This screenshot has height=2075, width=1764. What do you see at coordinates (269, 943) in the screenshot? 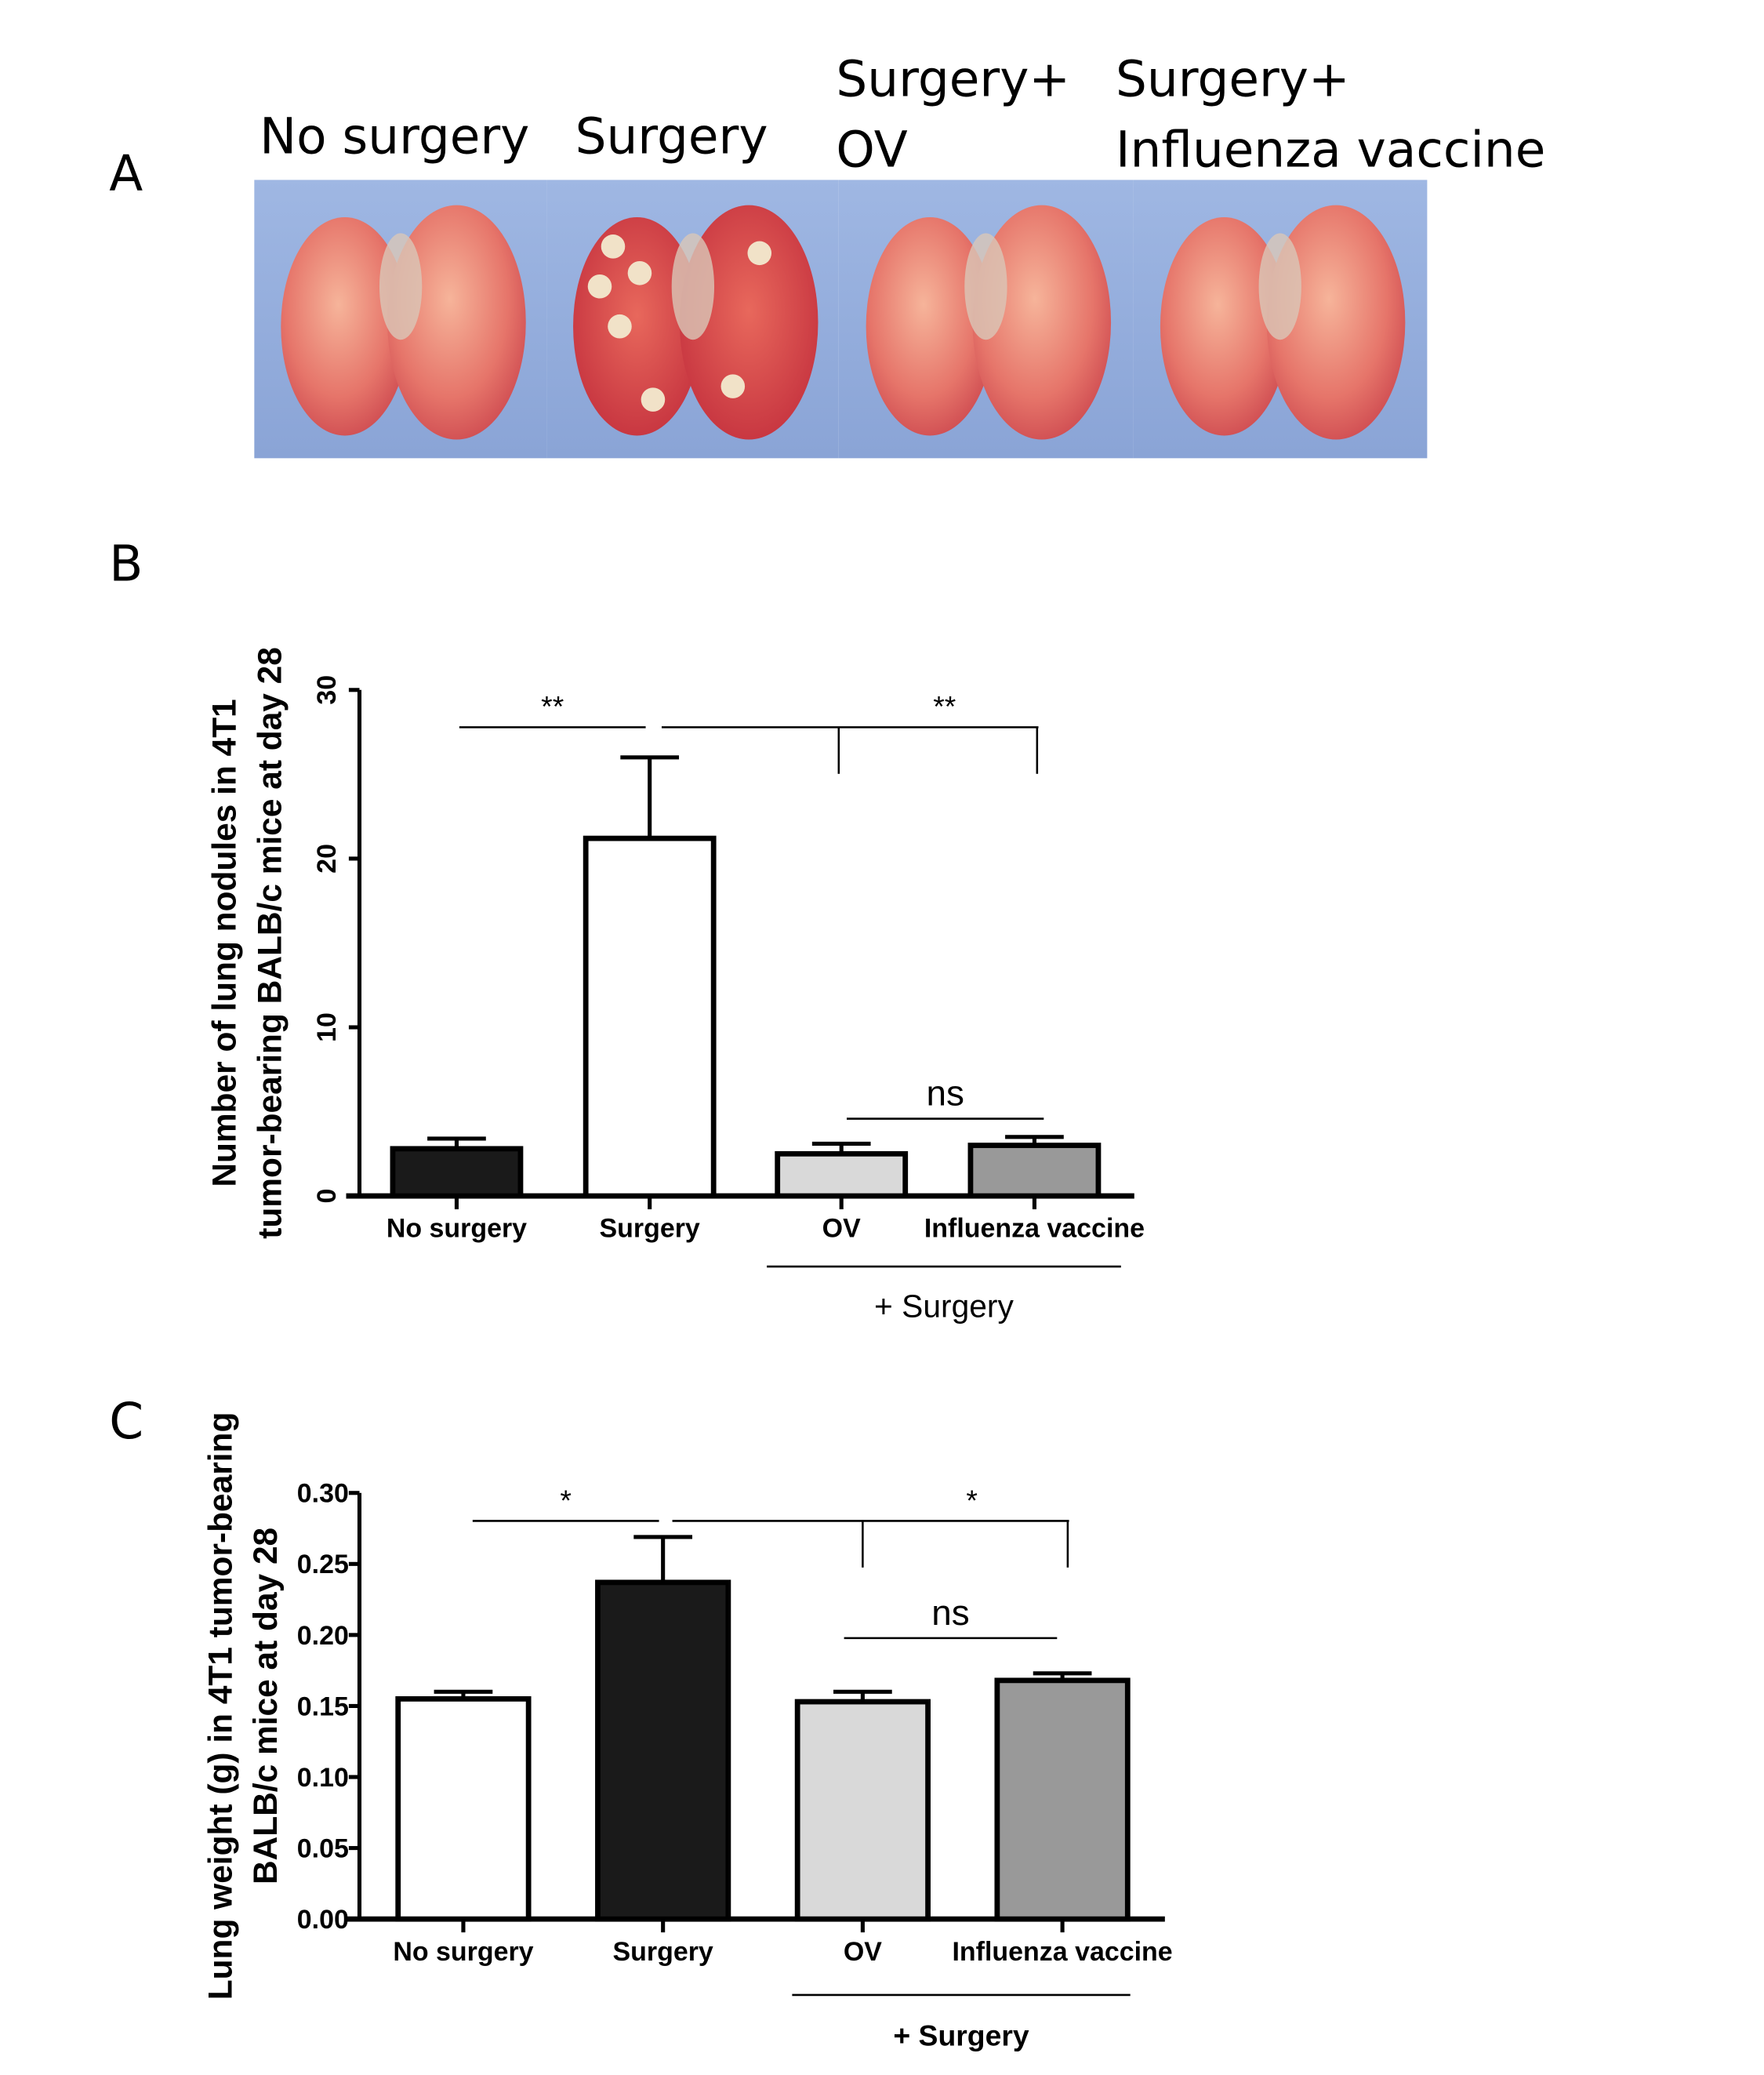
I see `y-axis-label: tumor-bearing BALB/c mice at day 28` at bounding box center [269, 943].